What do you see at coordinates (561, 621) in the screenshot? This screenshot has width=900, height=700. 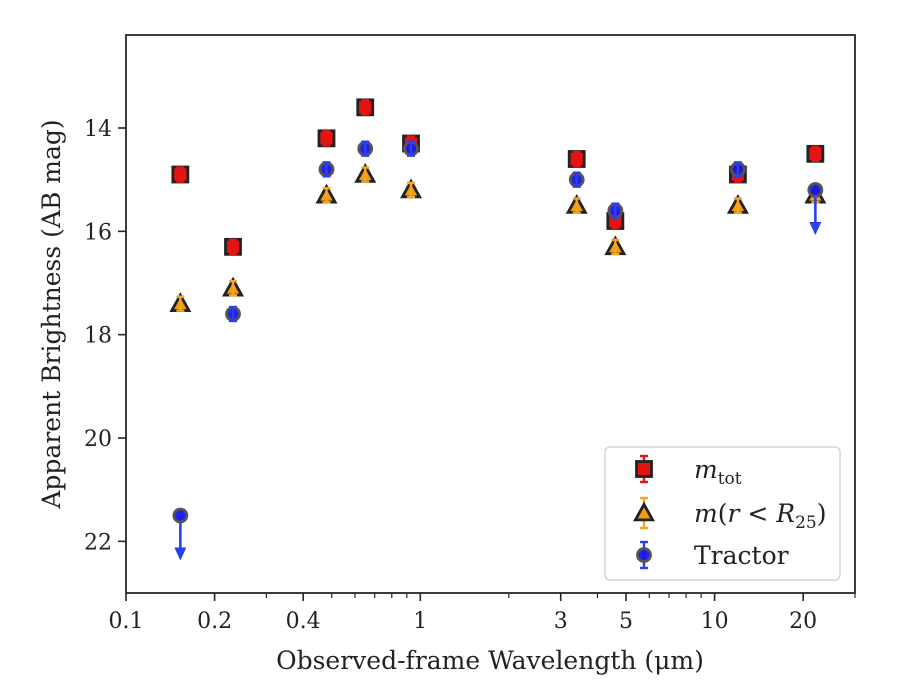 I see `x-tick-label: 3` at bounding box center [561, 621].